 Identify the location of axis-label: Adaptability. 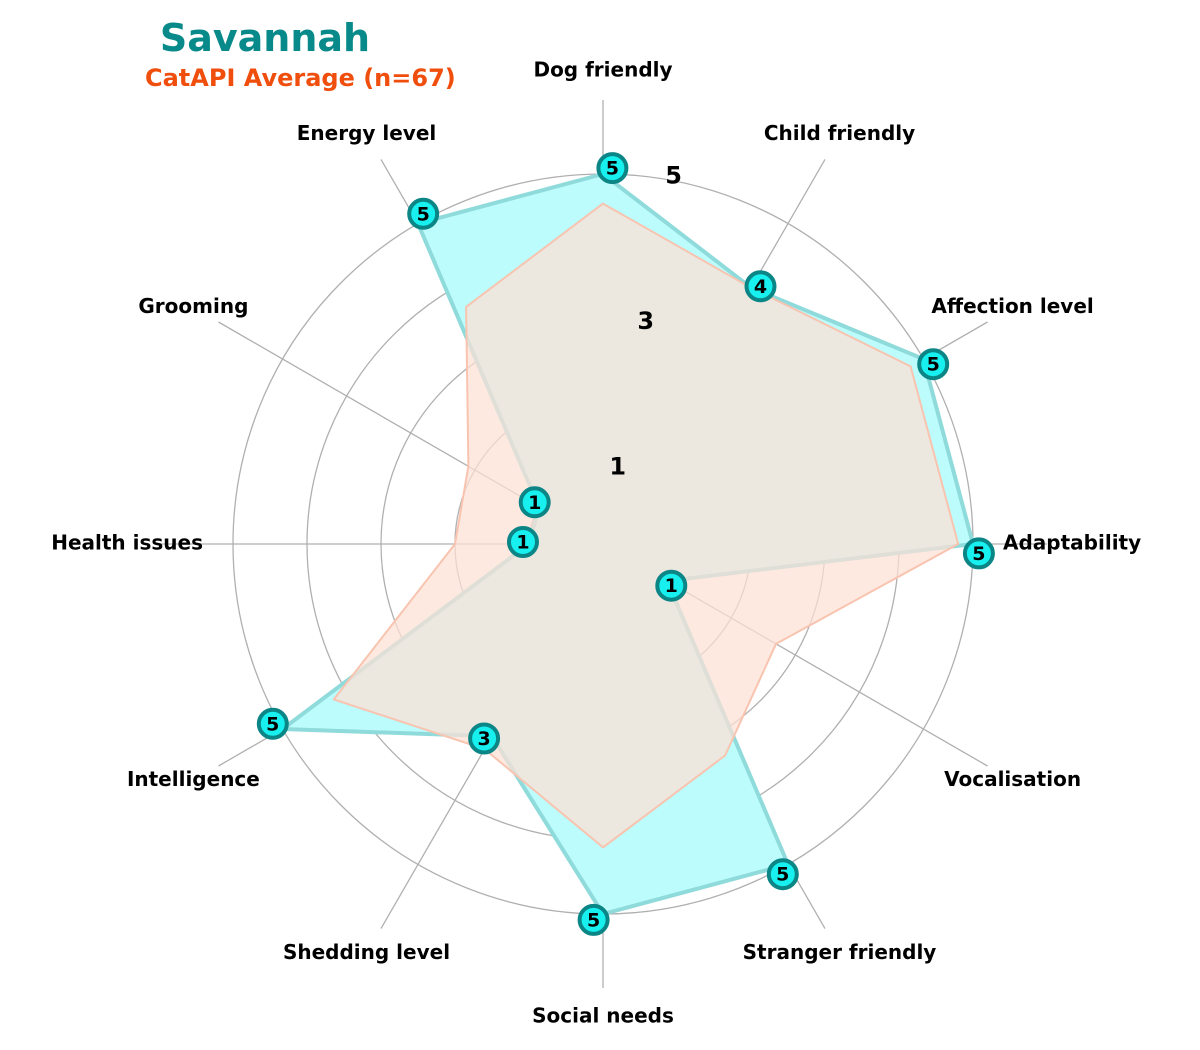
(1072, 543).